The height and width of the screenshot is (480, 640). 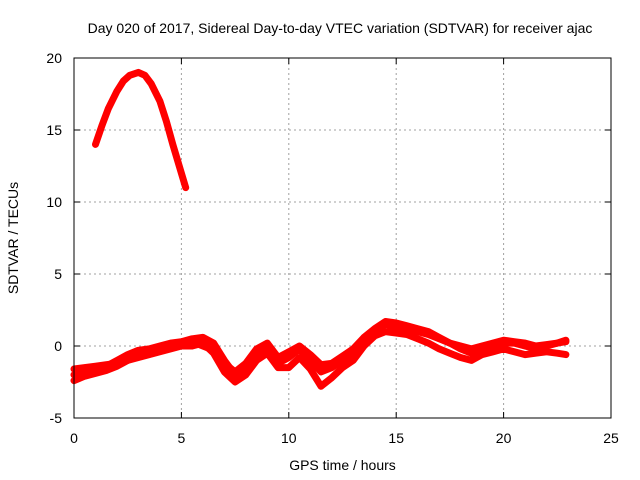 What do you see at coordinates (182, 438) in the screenshot?
I see `x-tick-label: 5` at bounding box center [182, 438].